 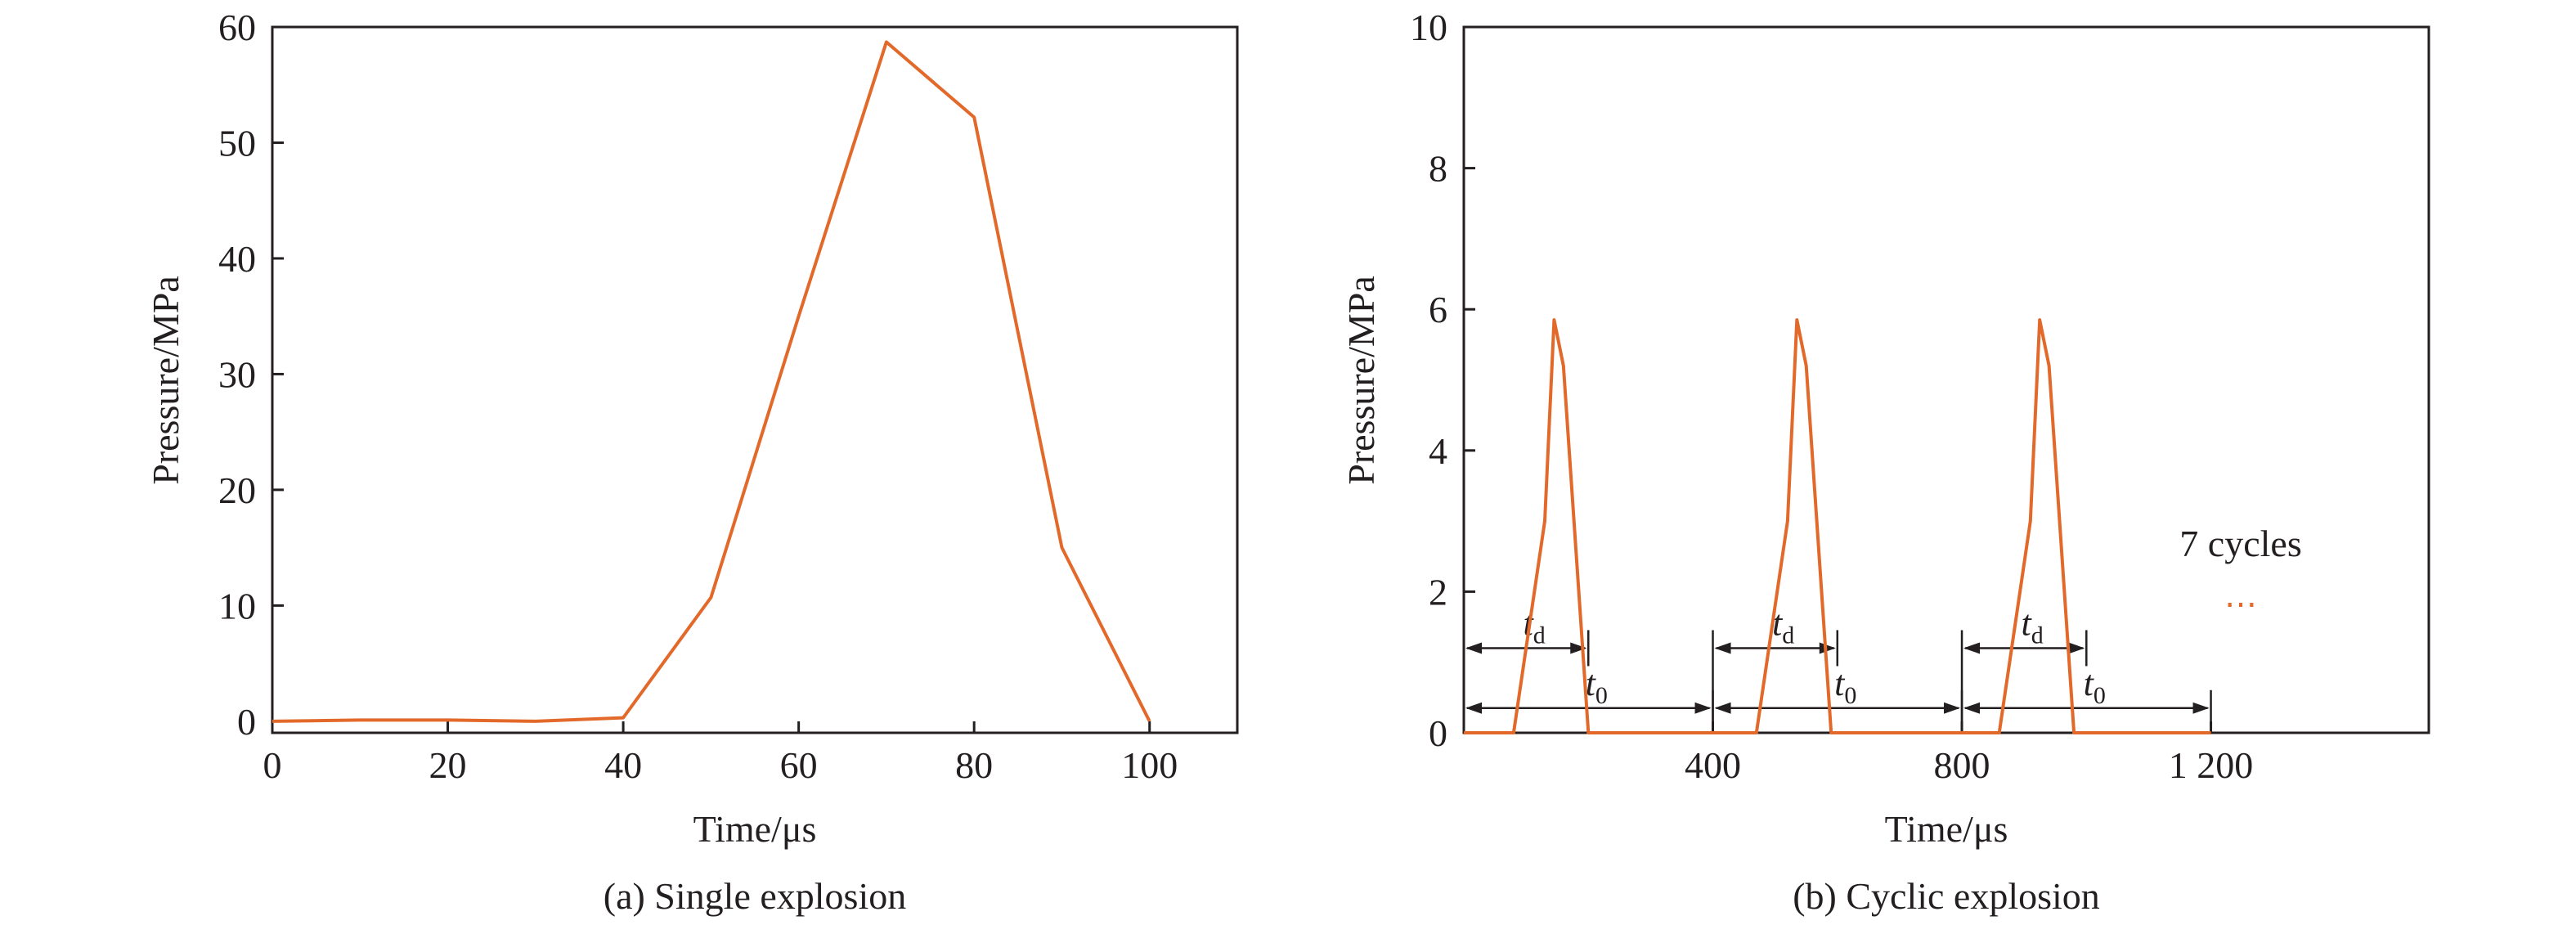 I want to click on x-tick-label: 20, so click(x=448, y=765).